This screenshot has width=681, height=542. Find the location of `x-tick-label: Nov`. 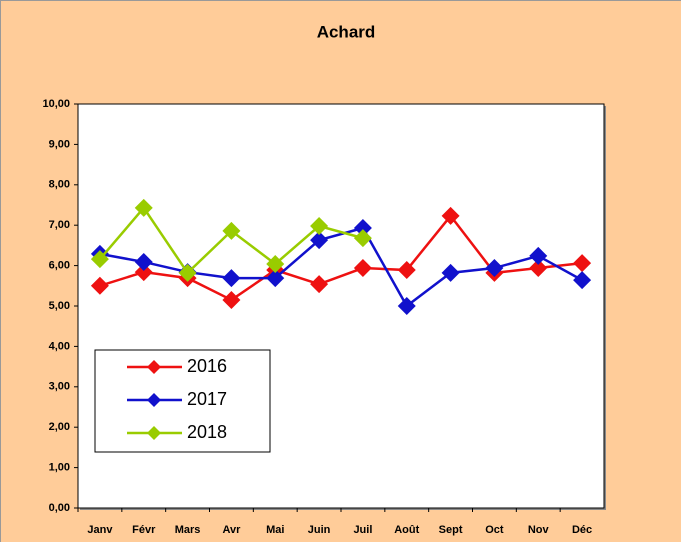

x-tick-label: Nov is located at coordinates (539, 530).